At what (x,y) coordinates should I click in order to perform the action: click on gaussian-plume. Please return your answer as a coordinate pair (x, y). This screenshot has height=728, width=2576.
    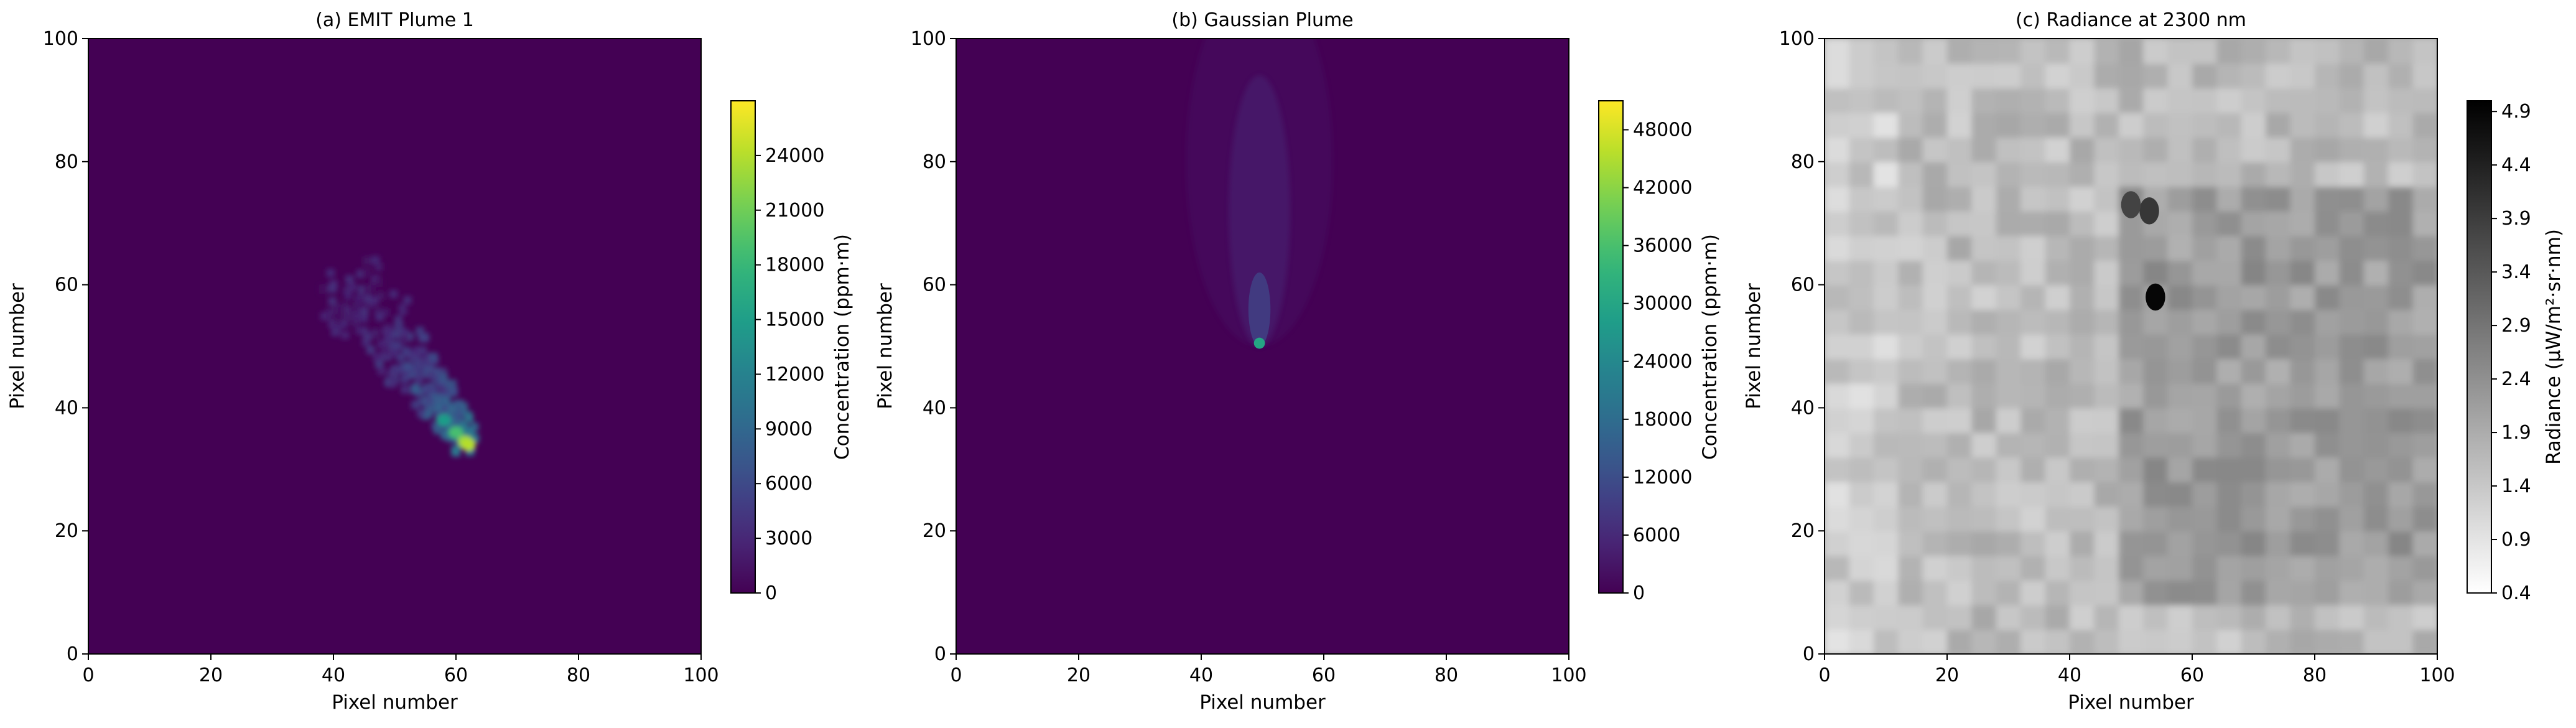
    Looking at the image, I should click on (1259, 194).